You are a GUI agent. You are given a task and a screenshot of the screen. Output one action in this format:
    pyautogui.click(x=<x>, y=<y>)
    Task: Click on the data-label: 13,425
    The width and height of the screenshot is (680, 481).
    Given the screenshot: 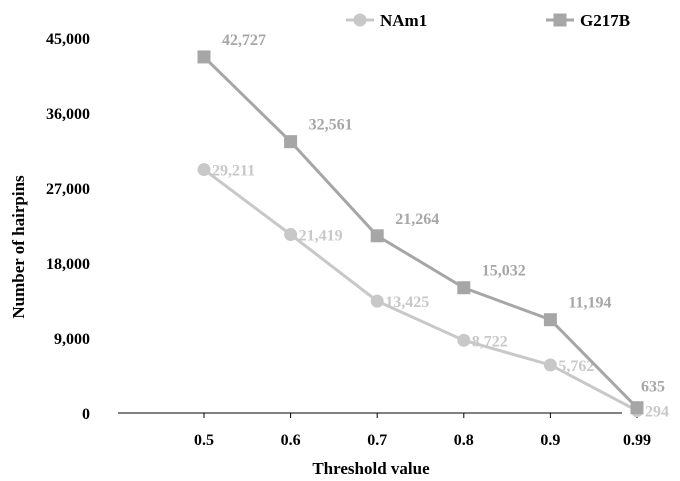 What is the action you would take?
    pyautogui.click(x=407, y=302)
    